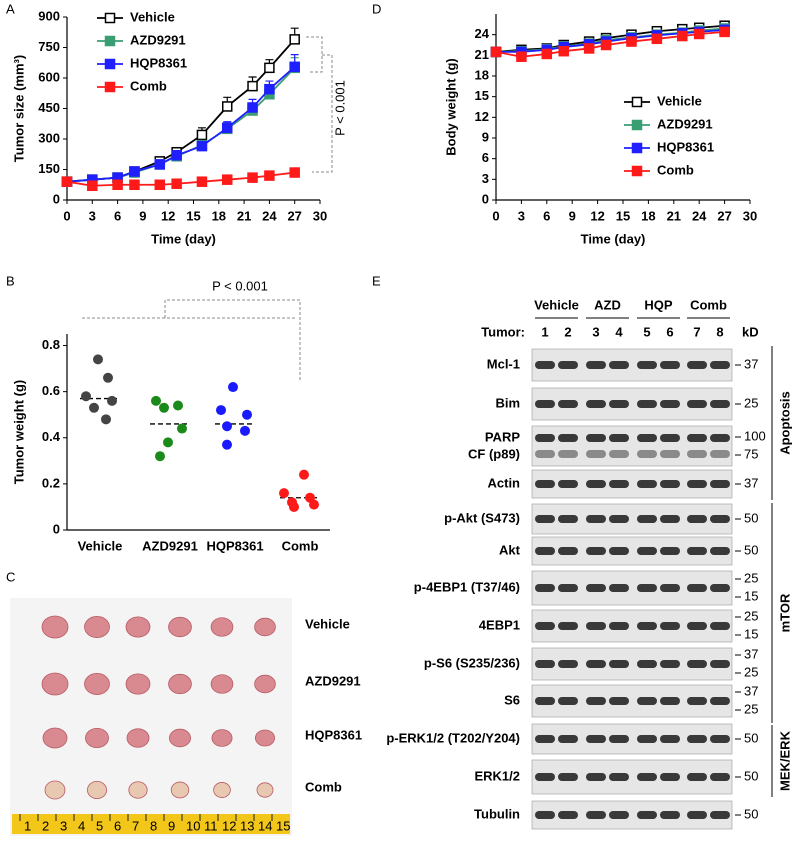 The image size is (800, 857). What do you see at coordinates (51, 344) in the screenshot?
I see `y-tick-label: 0.8` at bounding box center [51, 344].